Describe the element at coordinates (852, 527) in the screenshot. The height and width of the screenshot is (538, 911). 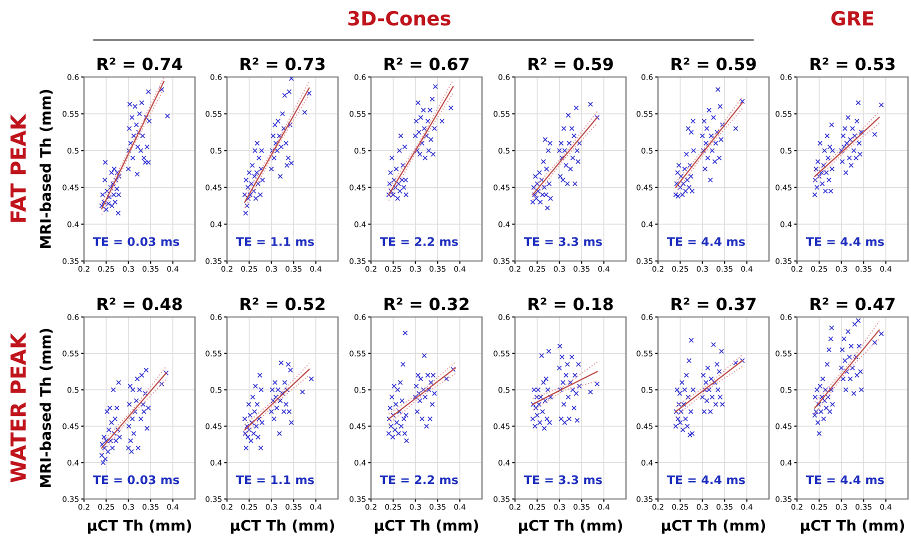
I see `x-axis-title: µCT Th (mm)` at that location.